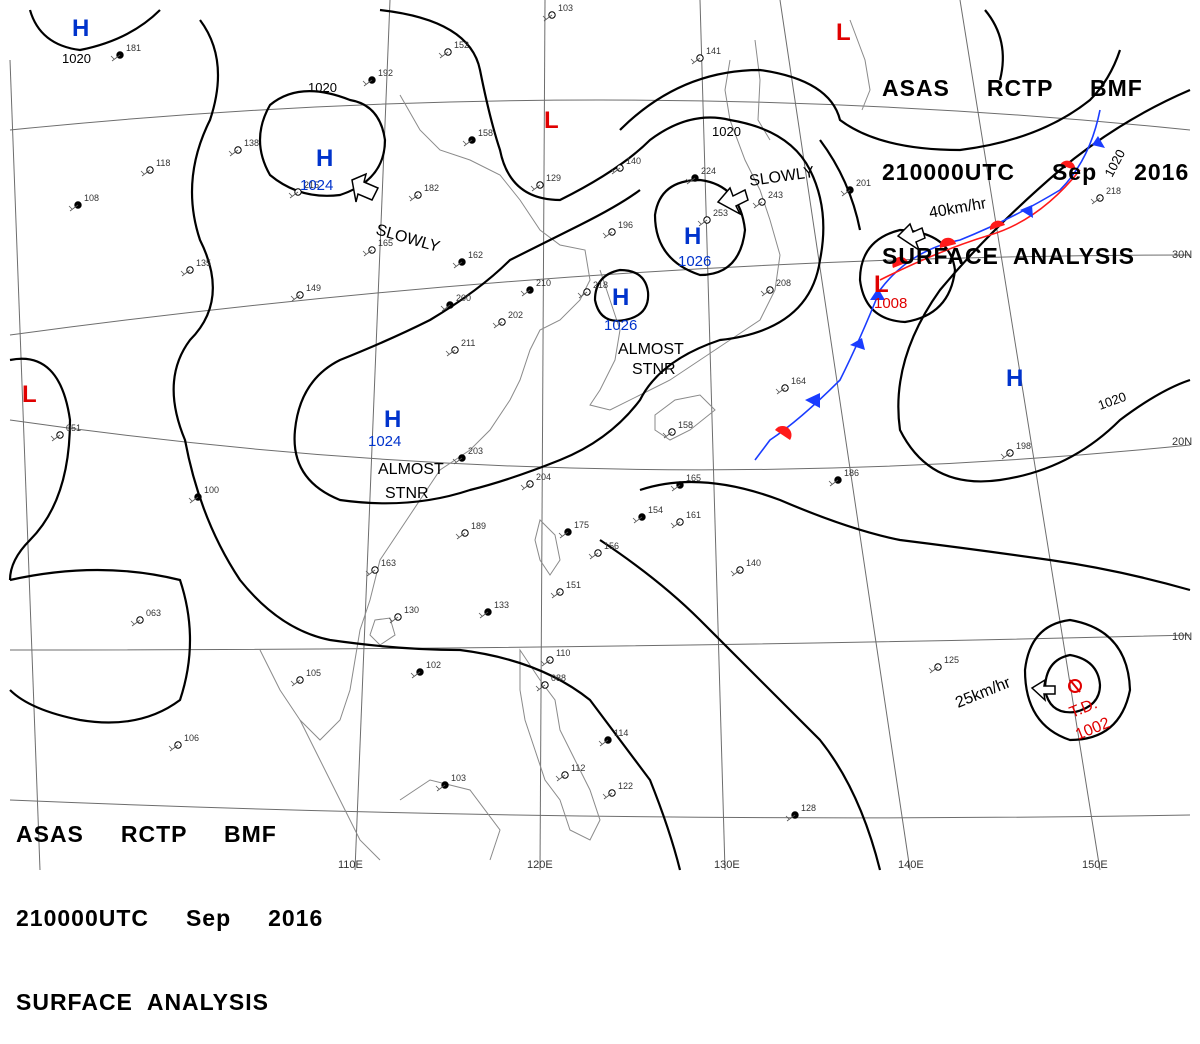 Image resolution: width=1200 pixels, height=1044 pixels. What do you see at coordinates (547, 547) in the screenshot?
I see `coast-taiwan` at bounding box center [547, 547].